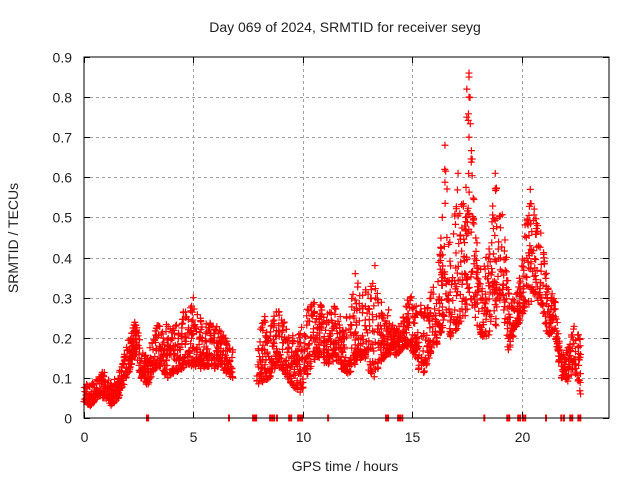 This screenshot has width=640, height=480. Describe the element at coordinates (63, 58) in the screenshot. I see `y-tick-label: 0.9` at that location.